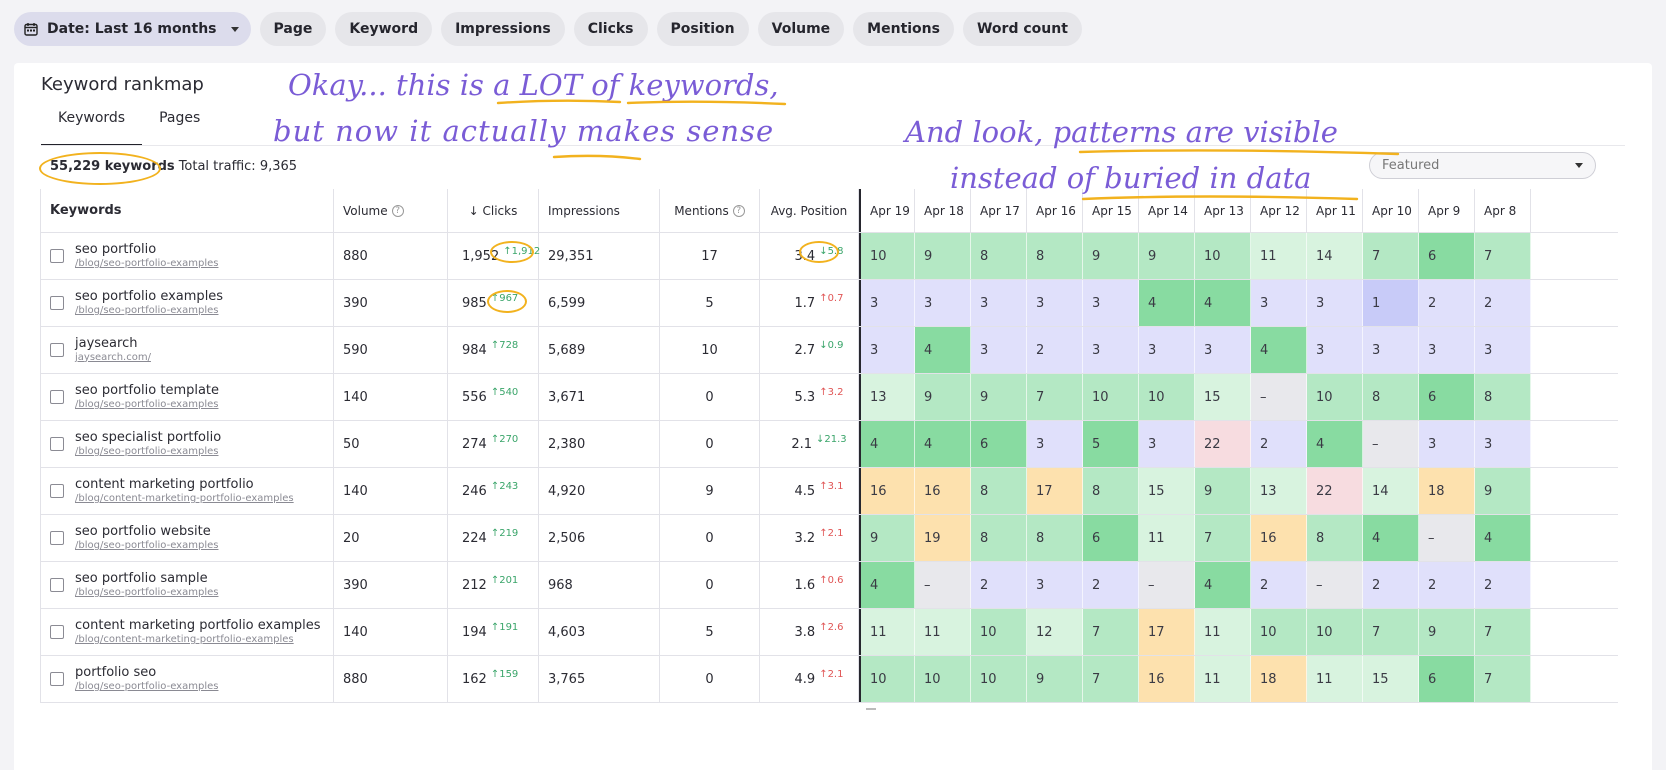 This screenshot has width=1666, height=770. What do you see at coordinates (116, 250) in the screenshot?
I see `keyword-name: seo portfolio` at bounding box center [116, 250].